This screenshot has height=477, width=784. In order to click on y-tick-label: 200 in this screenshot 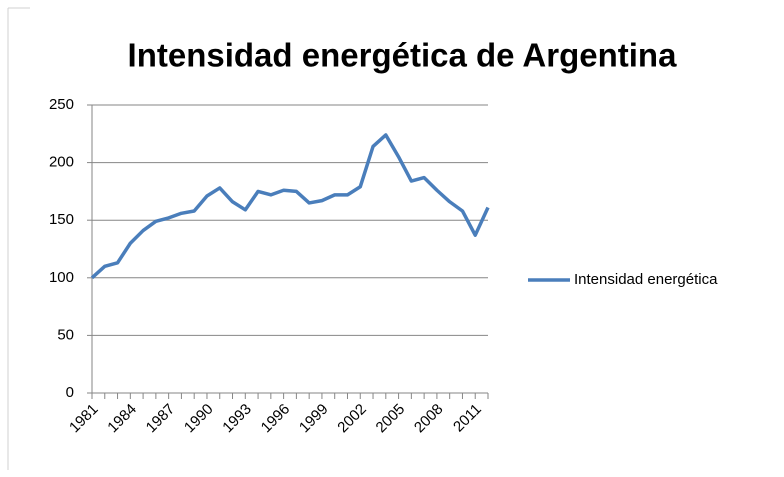, I will do `click(61, 162)`.